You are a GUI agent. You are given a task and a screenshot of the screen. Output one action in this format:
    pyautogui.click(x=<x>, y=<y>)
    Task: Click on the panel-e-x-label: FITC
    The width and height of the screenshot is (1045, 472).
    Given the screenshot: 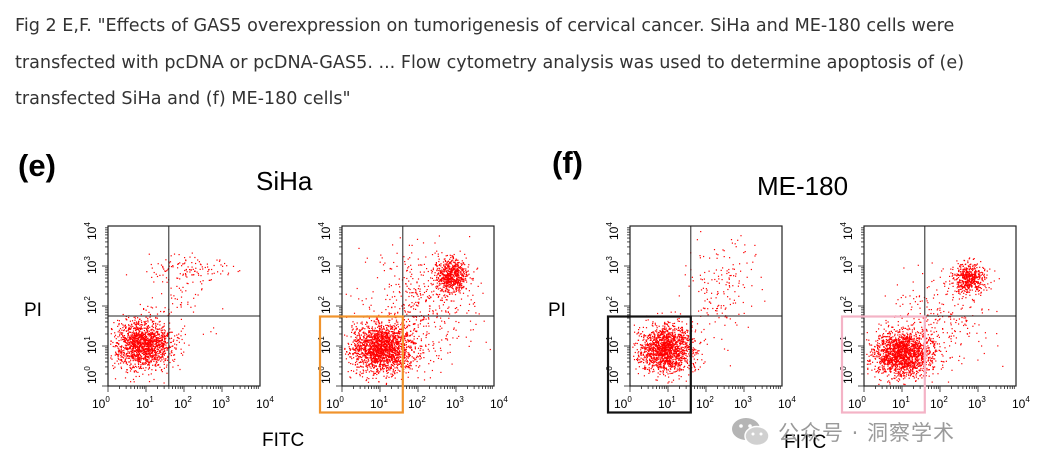 What is the action you would take?
    pyautogui.click(x=283, y=440)
    